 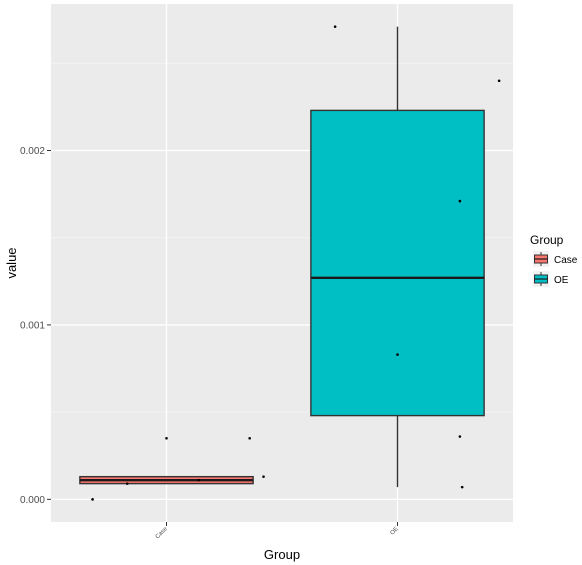 What do you see at coordinates (566, 260) in the screenshot?
I see `legend-label: Case` at bounding box center [566, 260].